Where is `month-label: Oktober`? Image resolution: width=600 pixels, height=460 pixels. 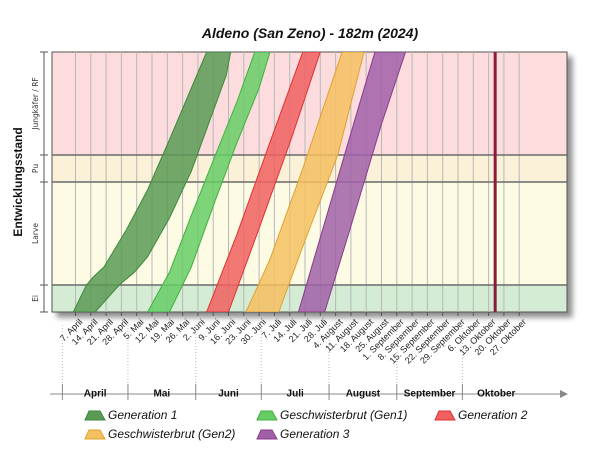 month-label: Oktober is located at coordinates (496, 394).